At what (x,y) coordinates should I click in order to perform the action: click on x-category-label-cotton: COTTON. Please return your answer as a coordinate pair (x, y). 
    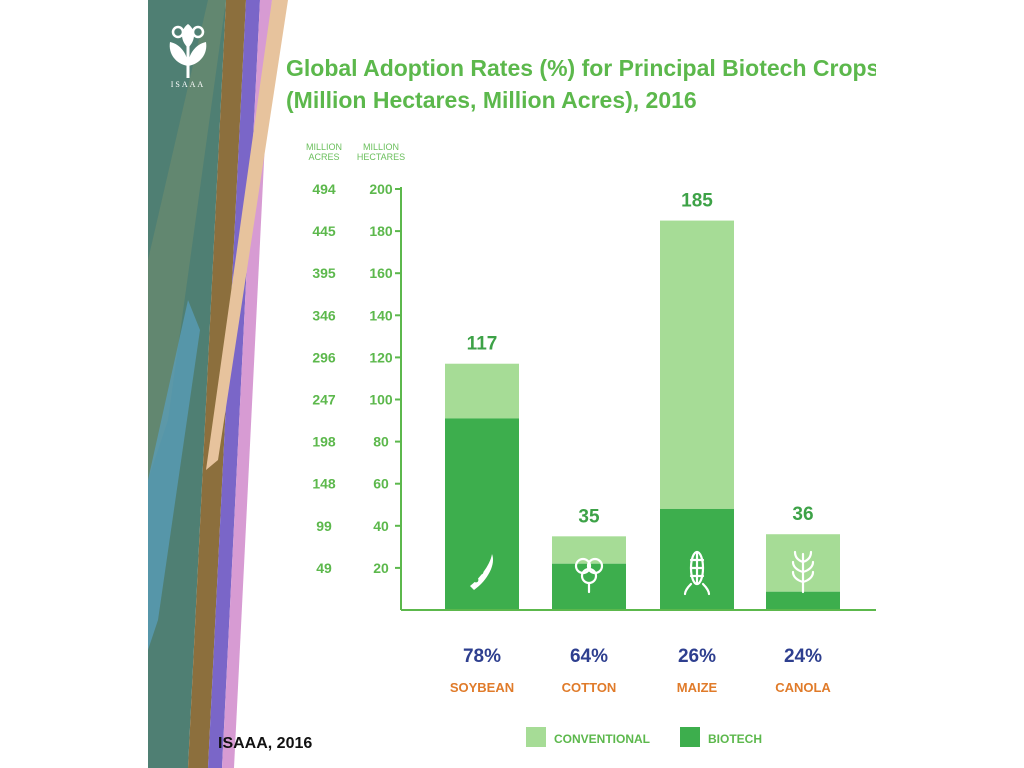
    Looking at the image, I should click on (589, 687).